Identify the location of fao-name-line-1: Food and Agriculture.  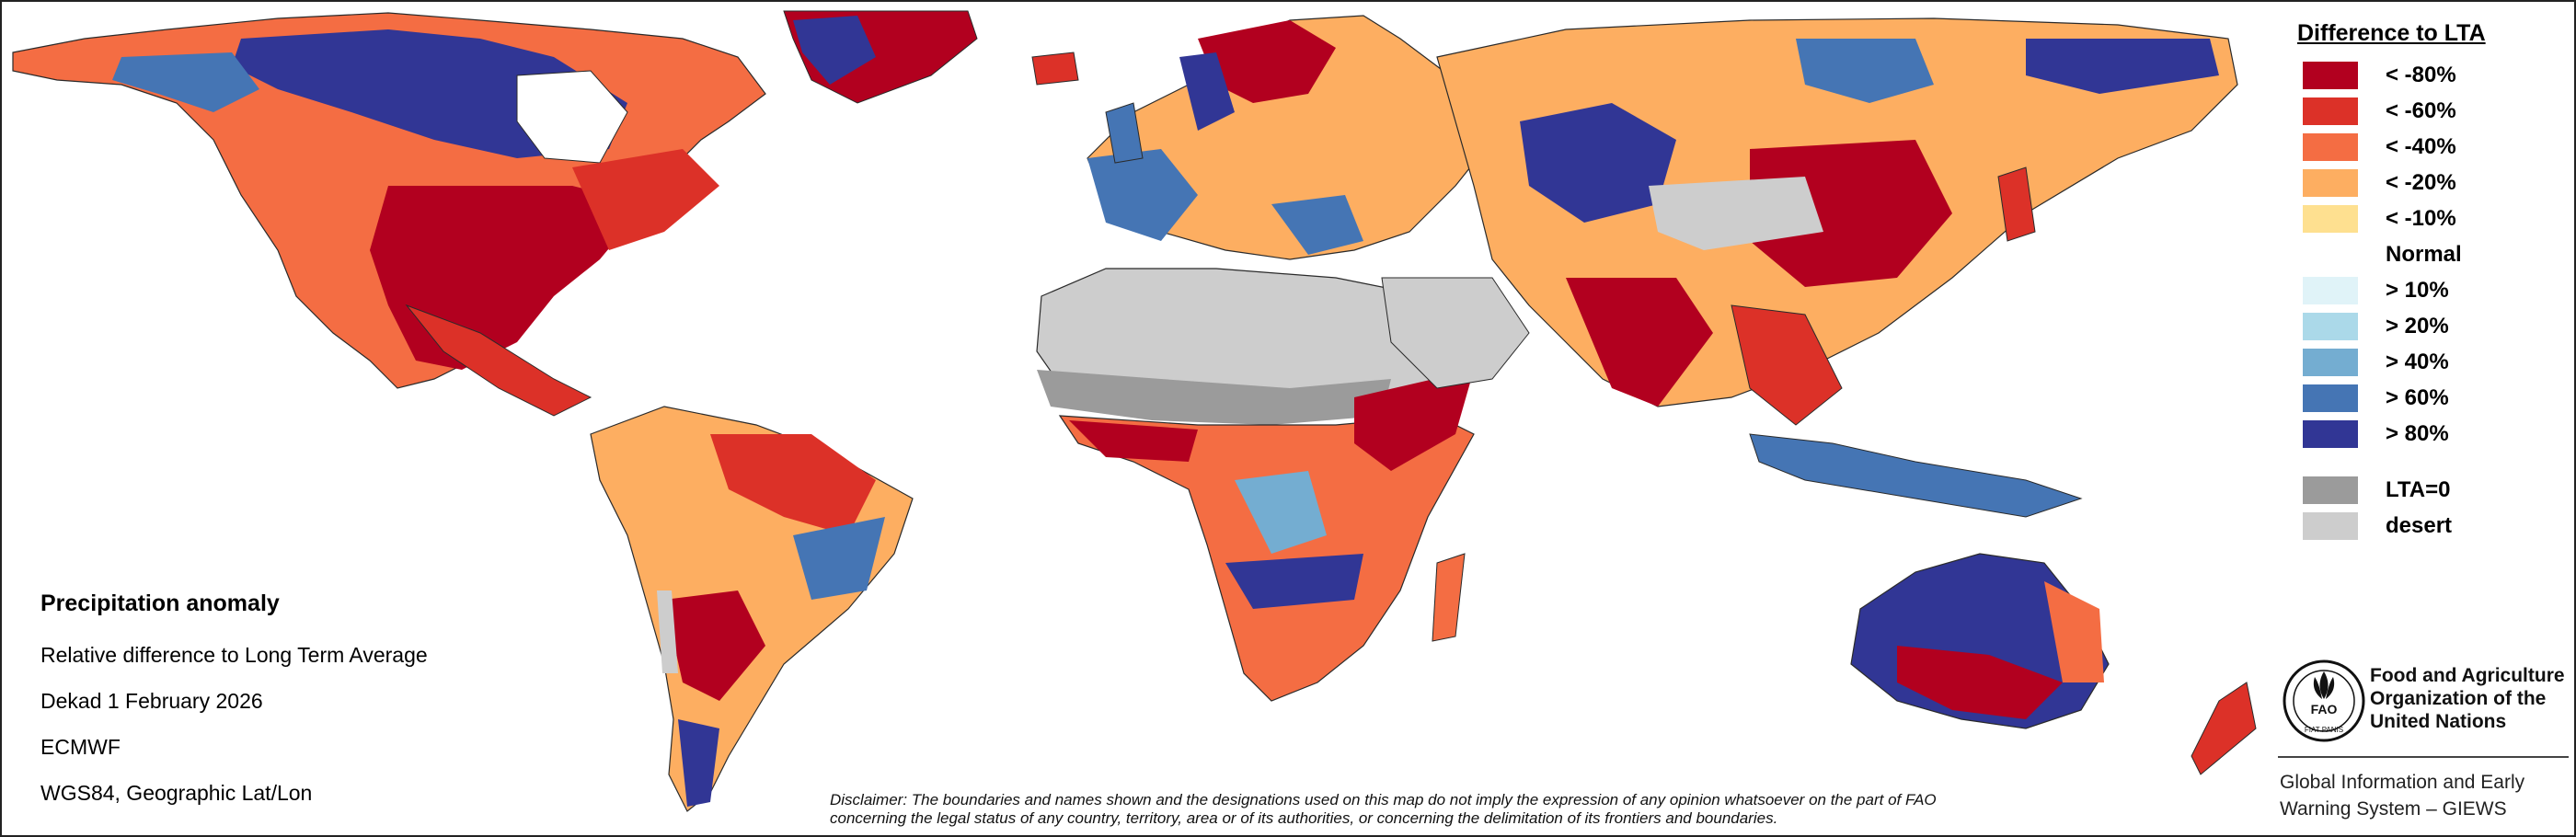
(2467, 675).